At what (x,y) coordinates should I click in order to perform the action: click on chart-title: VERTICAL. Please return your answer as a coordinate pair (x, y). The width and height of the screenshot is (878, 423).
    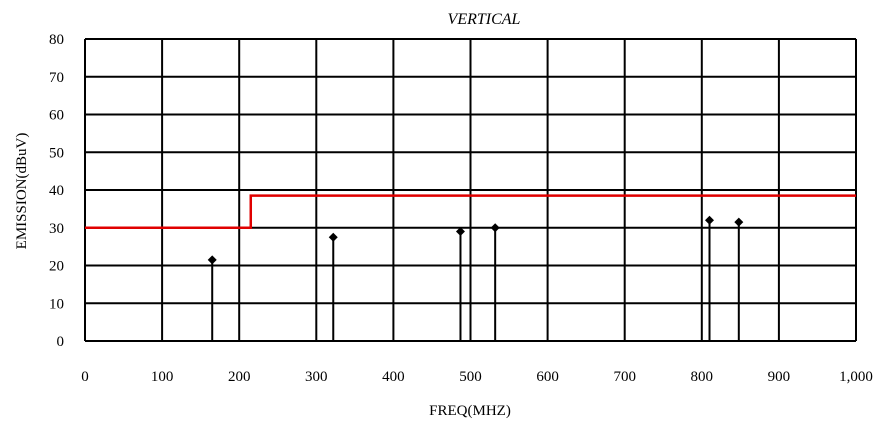
    Looking at the image, I should click on (484, 19).